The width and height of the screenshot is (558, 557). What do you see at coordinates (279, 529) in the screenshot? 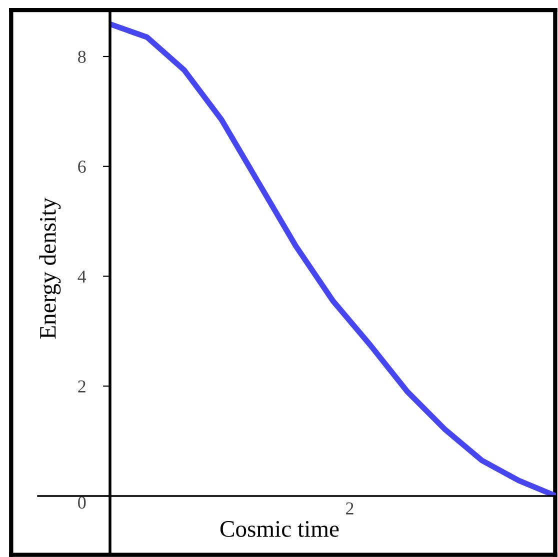
I see `x-axis-title: Cosmic time` at bounding box center [279, 529].